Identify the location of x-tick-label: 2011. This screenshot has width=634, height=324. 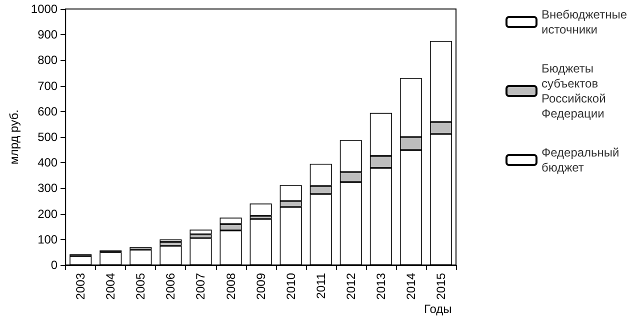
(321, 285).